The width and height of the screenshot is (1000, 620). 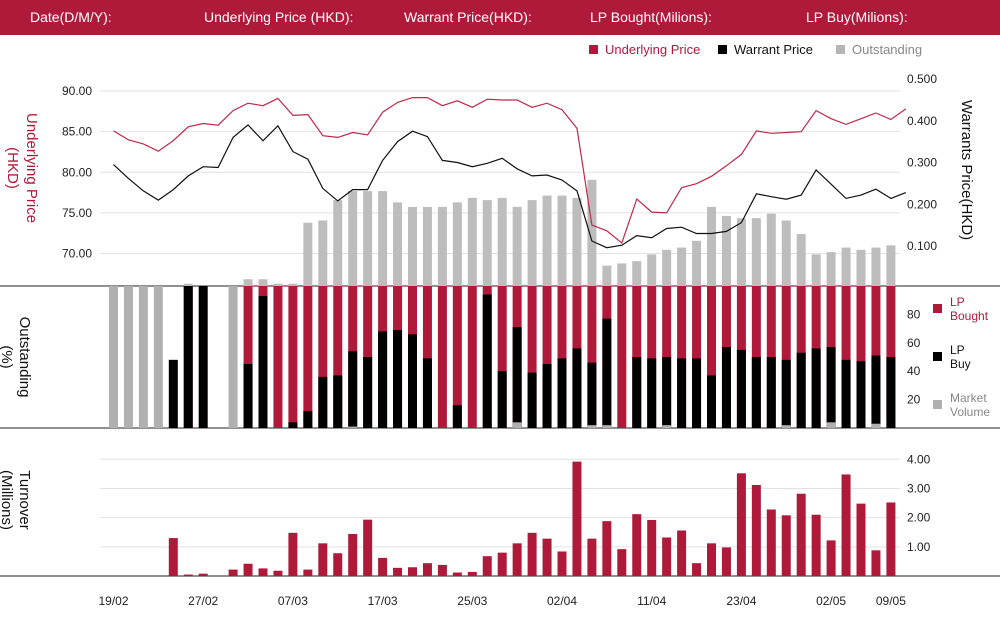 I want to click on left-axis-title-turnover: Turnover, so click(x=24, y=499).